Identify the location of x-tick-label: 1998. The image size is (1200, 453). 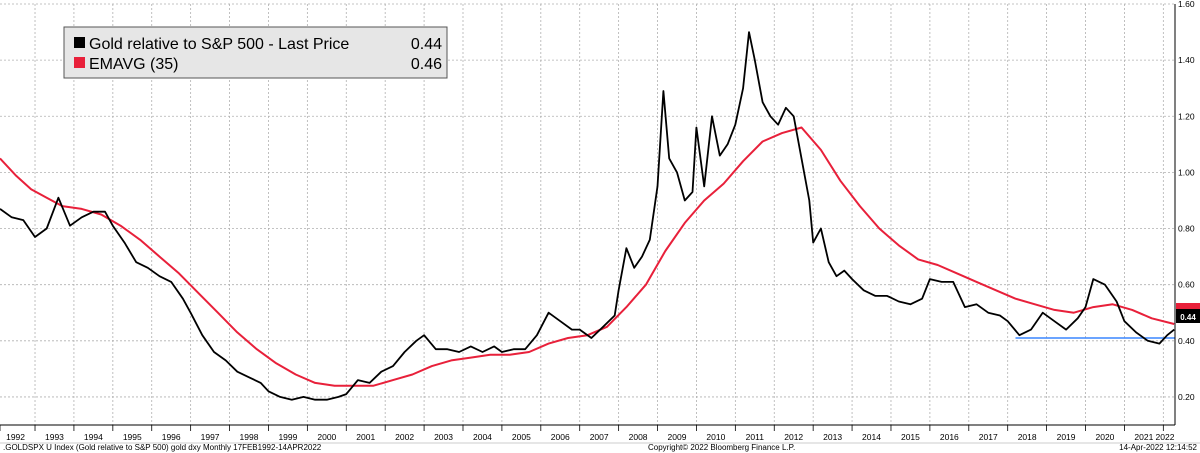
(249, 437).